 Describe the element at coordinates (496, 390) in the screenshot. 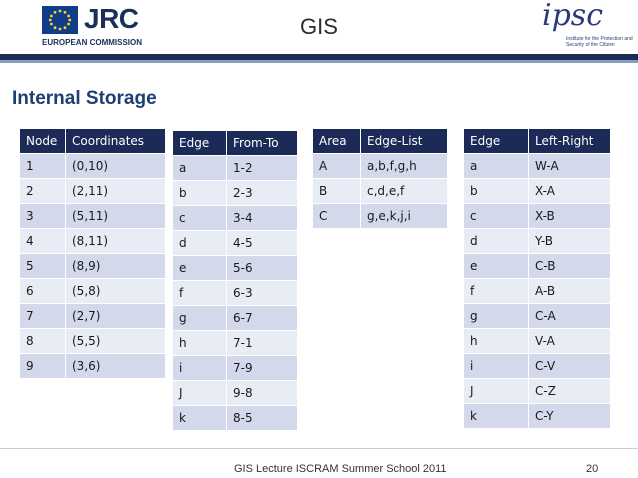

I see `table-cell: J` at that location.